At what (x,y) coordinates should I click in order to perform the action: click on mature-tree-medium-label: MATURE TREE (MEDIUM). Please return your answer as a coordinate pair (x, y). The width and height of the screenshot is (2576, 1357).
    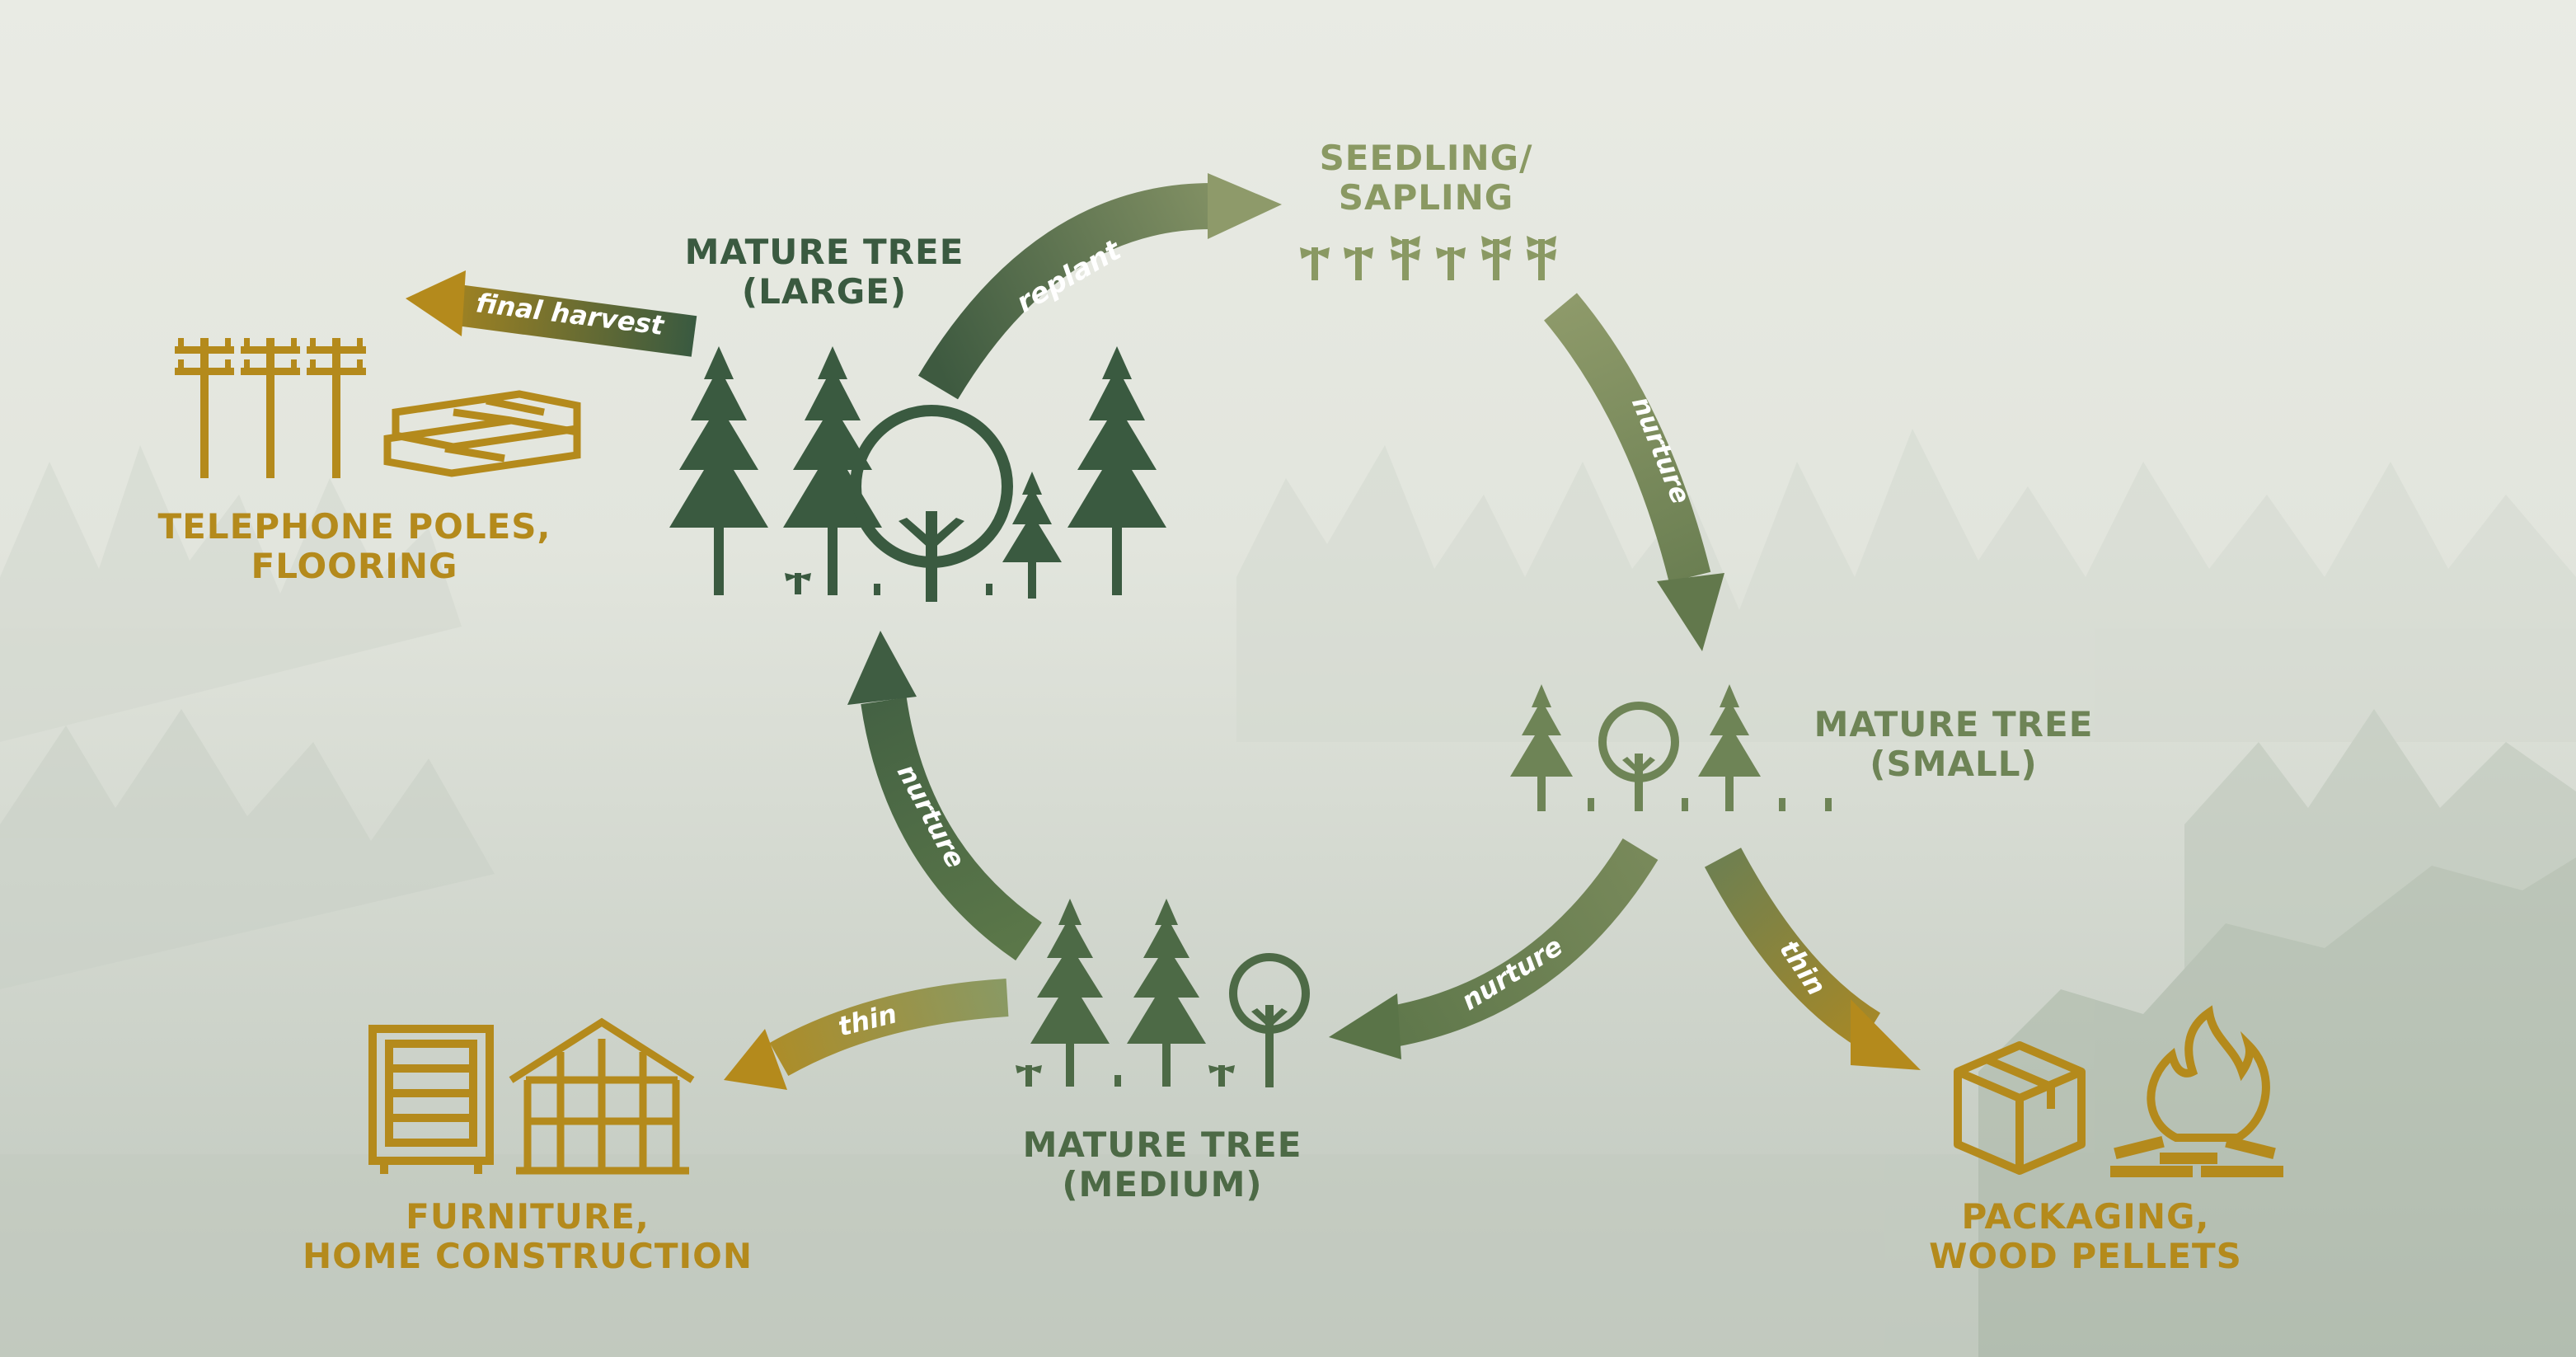
    Looking at the image, I should click on (1162, 1164).